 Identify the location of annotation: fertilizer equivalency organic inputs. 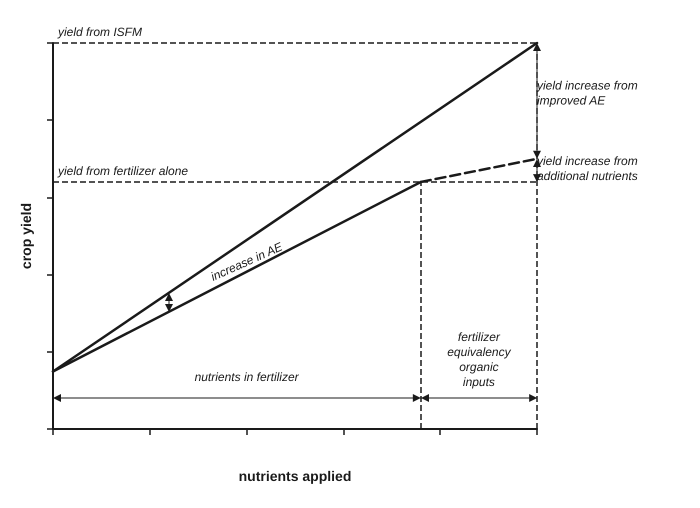
(479, 360).